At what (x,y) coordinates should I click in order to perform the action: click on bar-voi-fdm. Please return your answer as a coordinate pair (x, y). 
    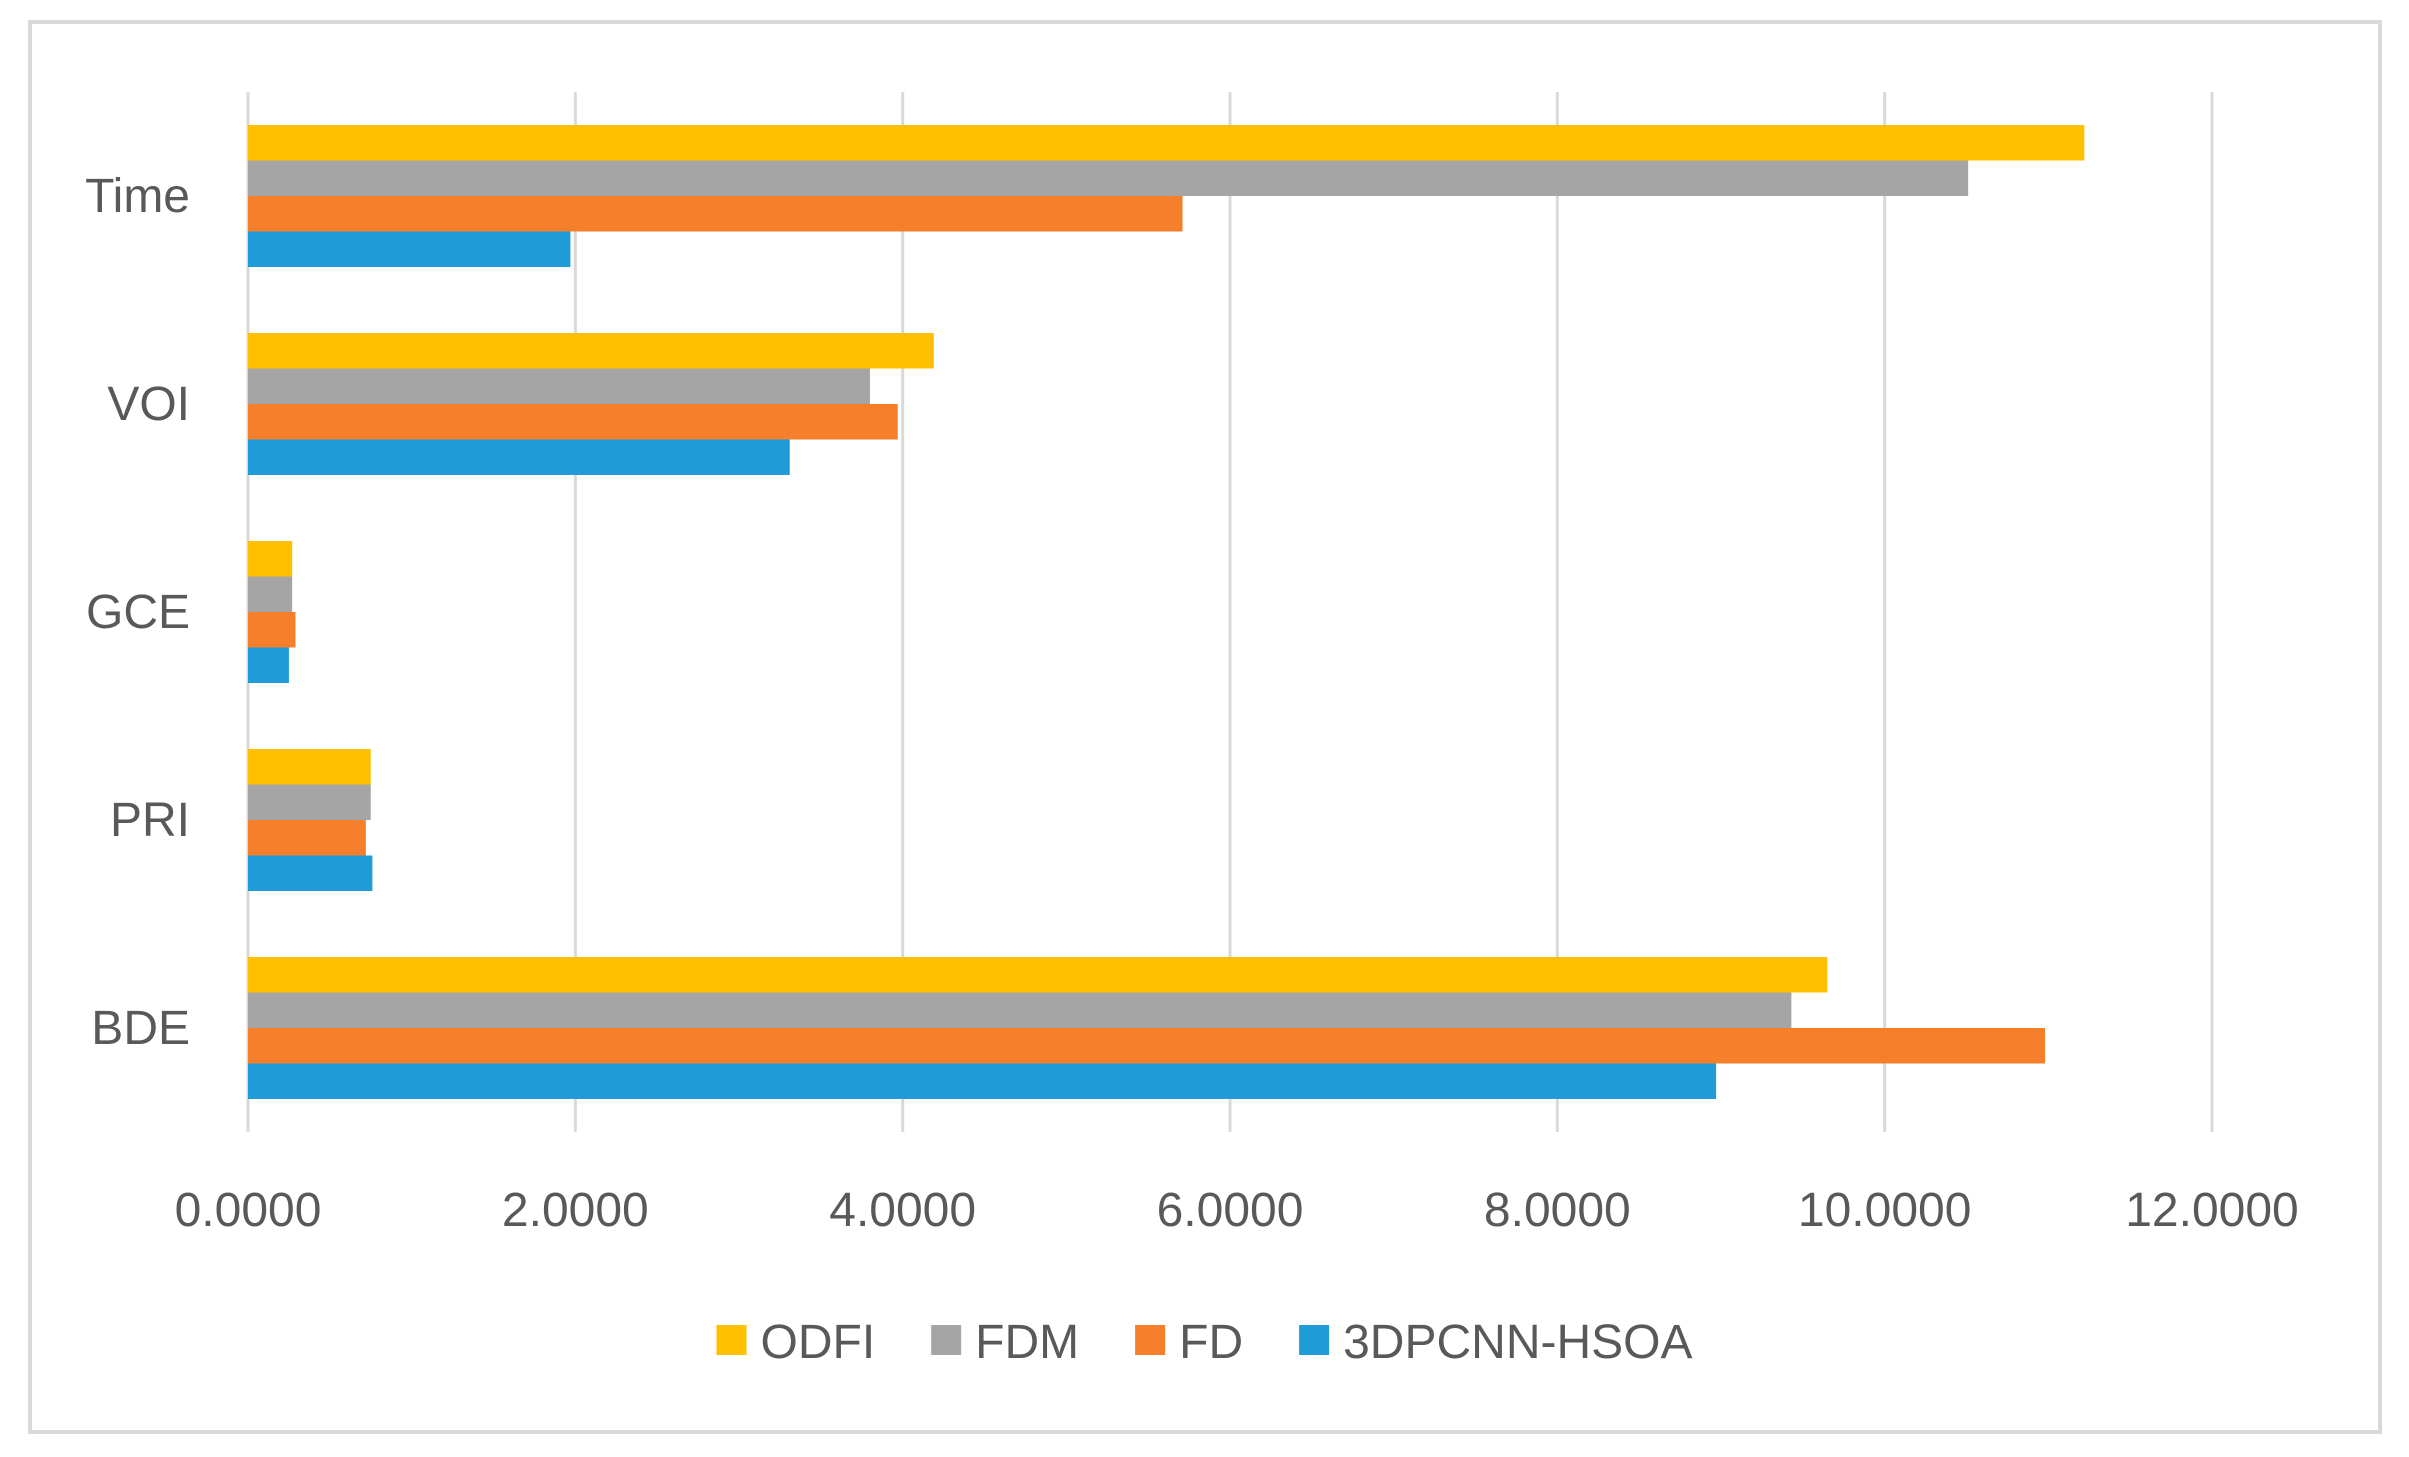
    Looking at the image, I should click on (559, 386).